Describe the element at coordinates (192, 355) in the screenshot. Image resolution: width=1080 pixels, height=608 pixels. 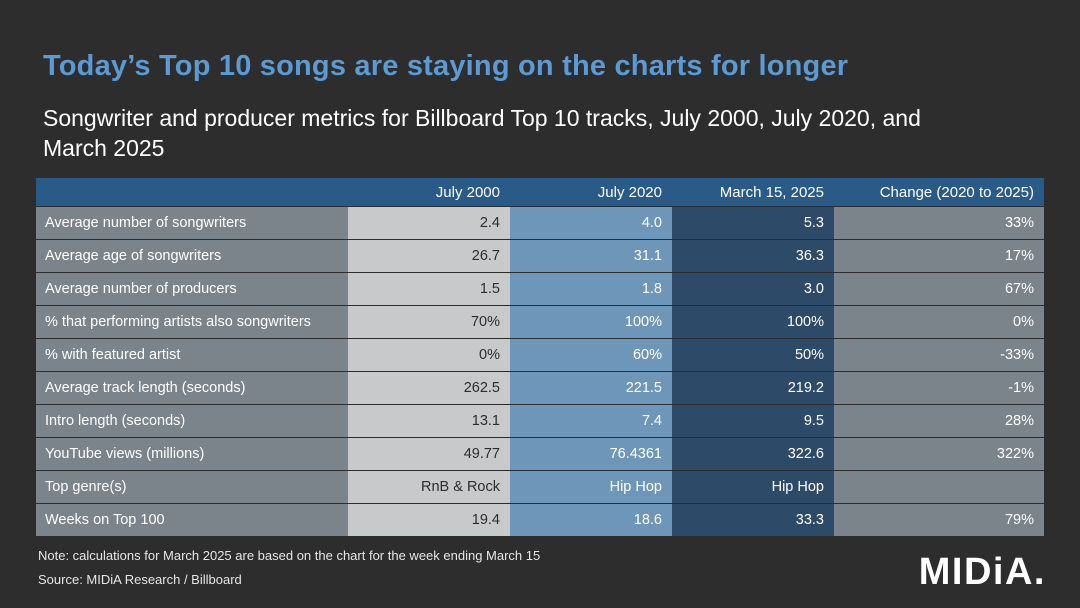
I see `row-label: % with featured artist` at that location.